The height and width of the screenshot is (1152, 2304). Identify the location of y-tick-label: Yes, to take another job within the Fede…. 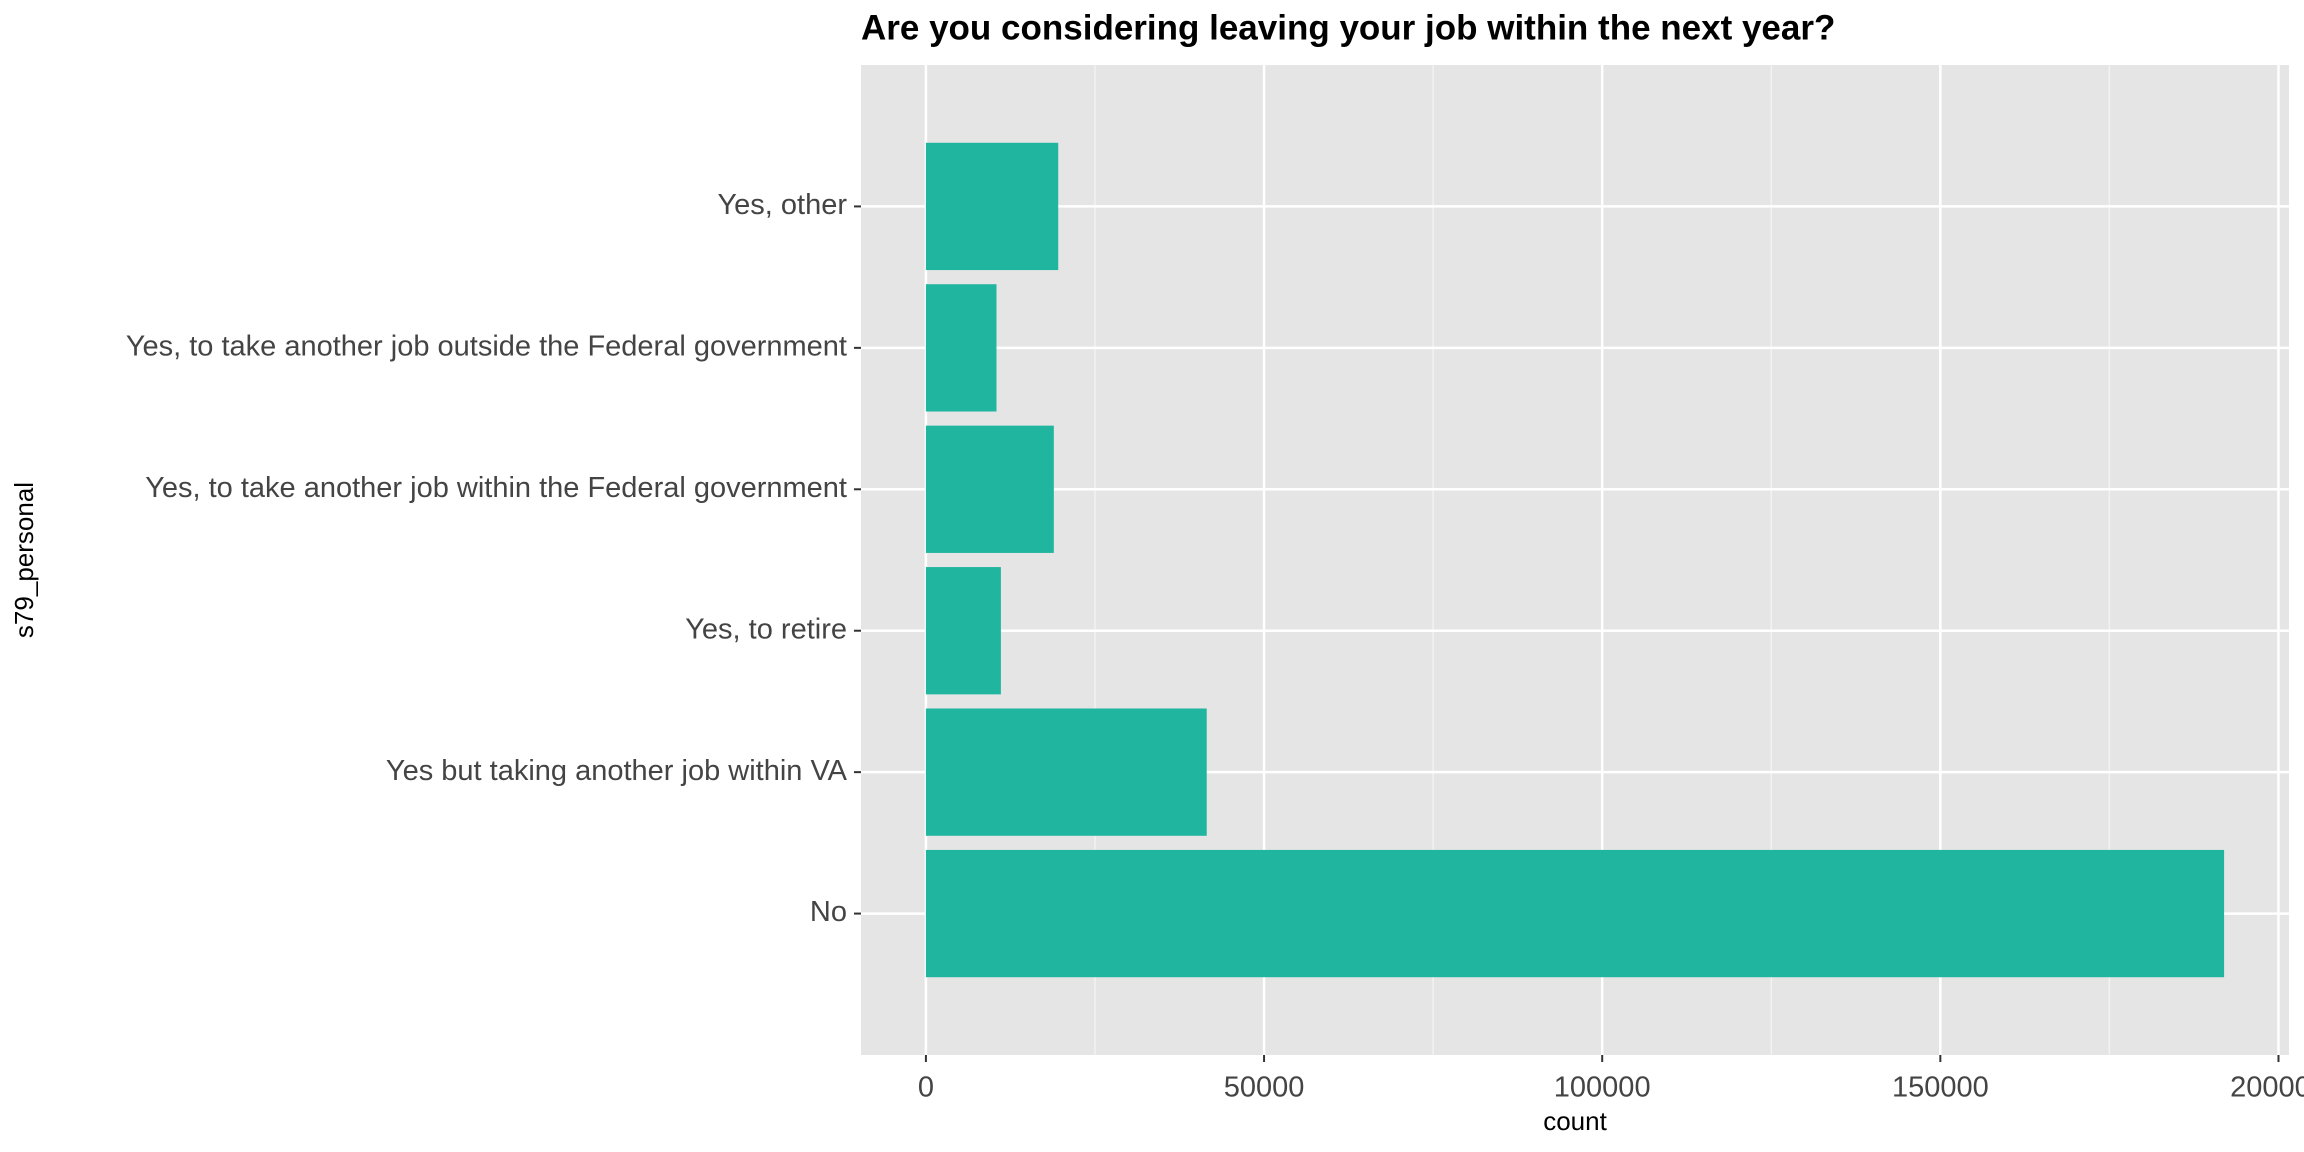
(496, 488).